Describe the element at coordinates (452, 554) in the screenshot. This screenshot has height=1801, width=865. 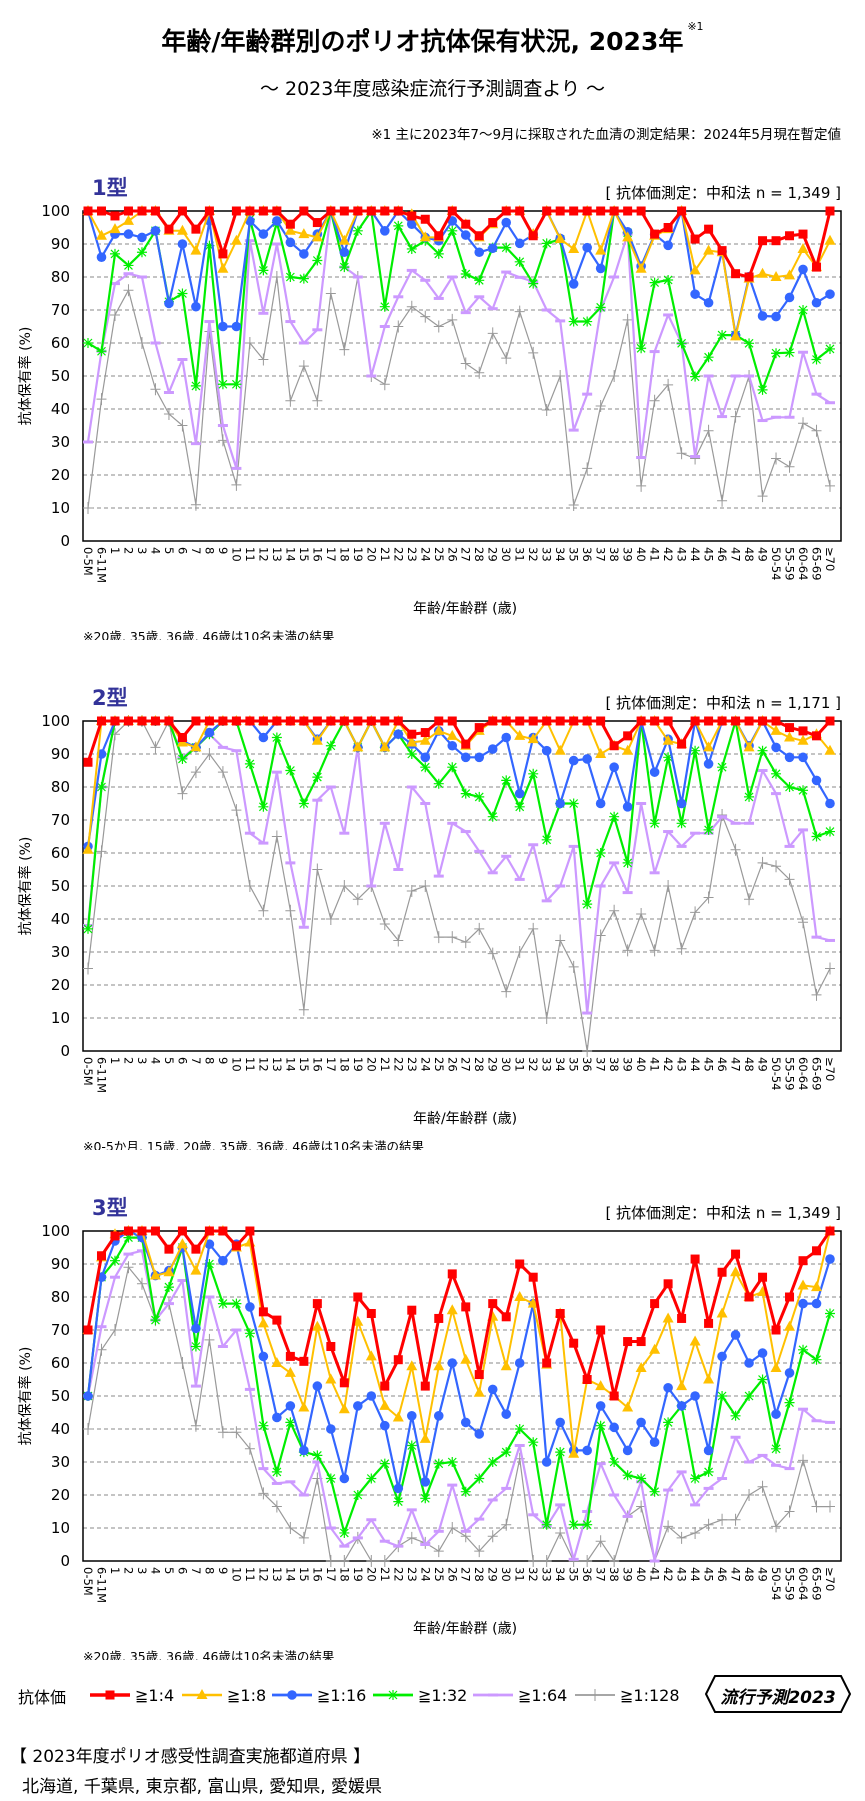
I see `x-tick-label: 26` at that location.